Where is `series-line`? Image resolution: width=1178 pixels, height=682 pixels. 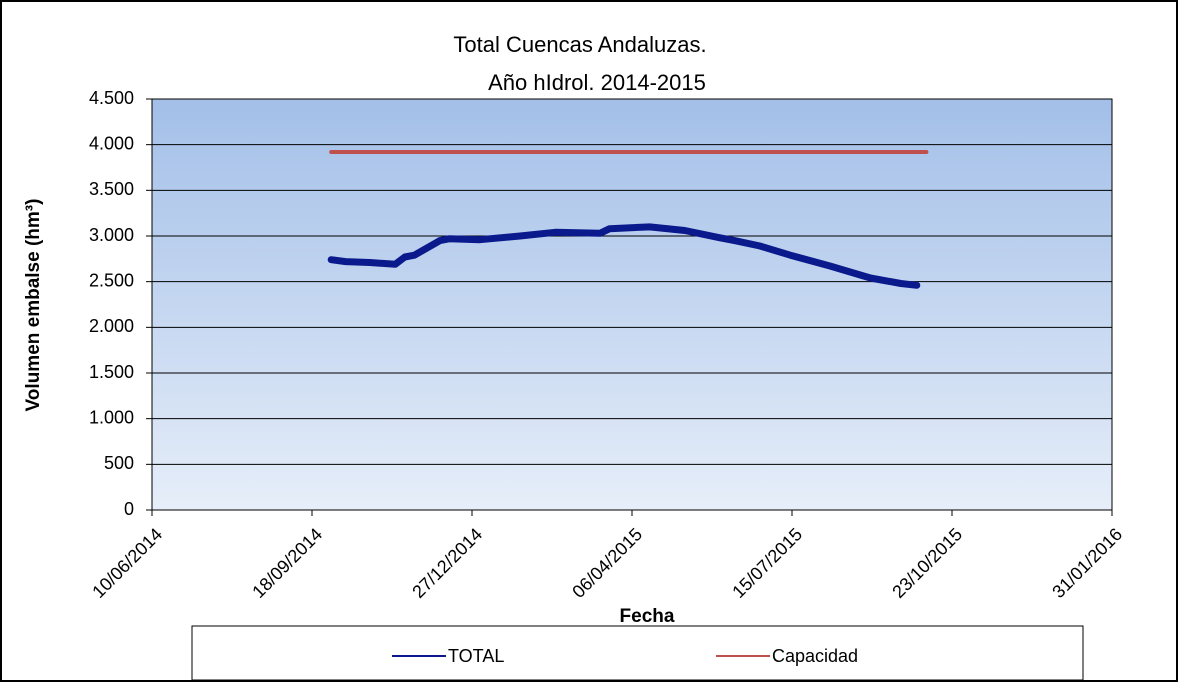 series-line is located at coordinates (624, 256).